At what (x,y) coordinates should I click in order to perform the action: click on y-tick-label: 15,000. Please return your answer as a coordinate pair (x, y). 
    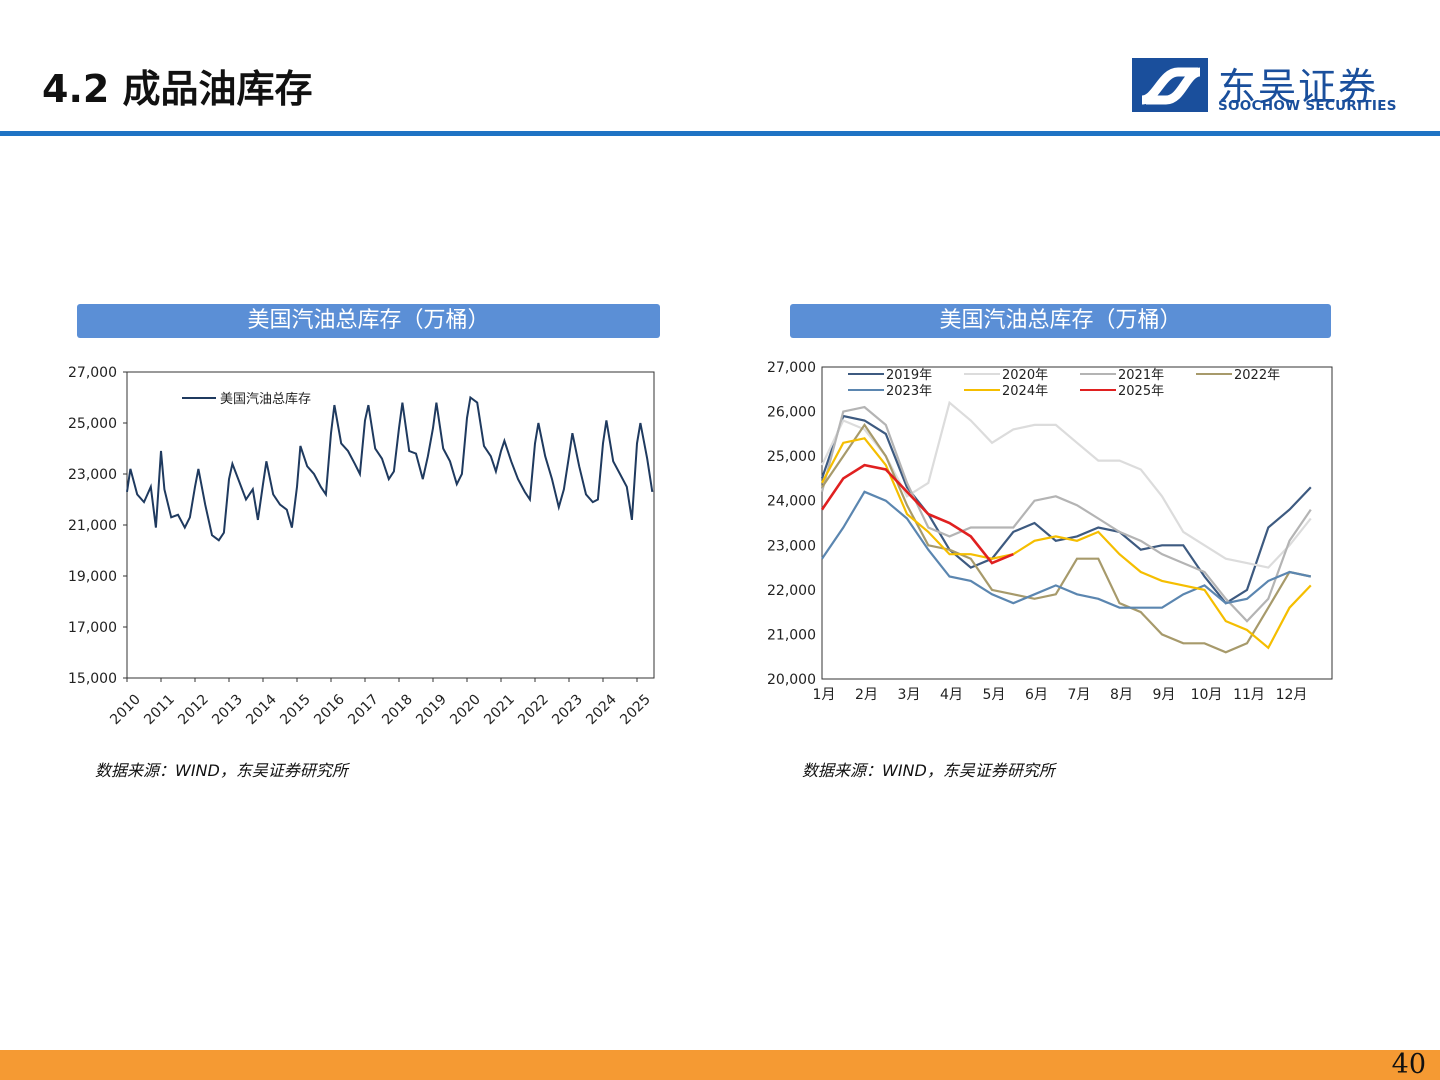
    Looking at the image, I should click on (92, 679).